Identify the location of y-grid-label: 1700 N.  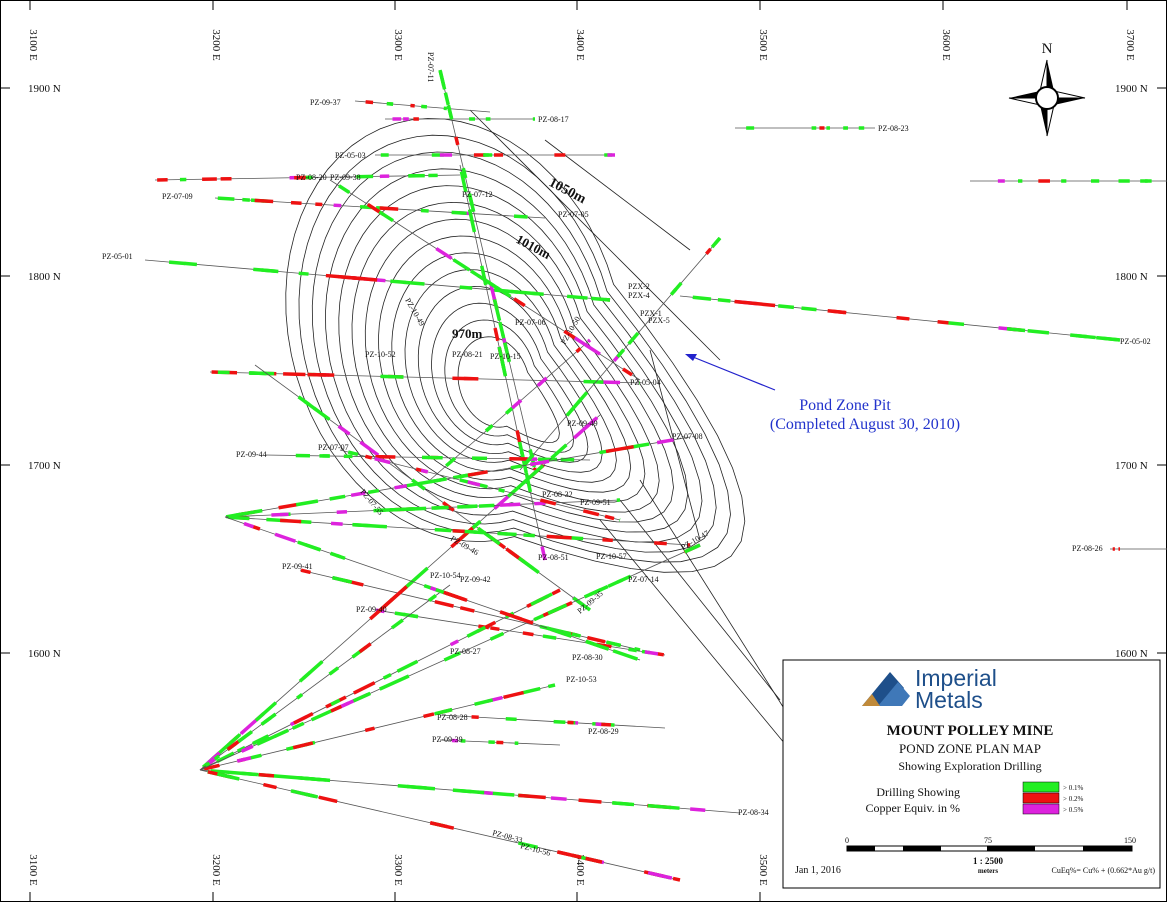
(1131, 466).